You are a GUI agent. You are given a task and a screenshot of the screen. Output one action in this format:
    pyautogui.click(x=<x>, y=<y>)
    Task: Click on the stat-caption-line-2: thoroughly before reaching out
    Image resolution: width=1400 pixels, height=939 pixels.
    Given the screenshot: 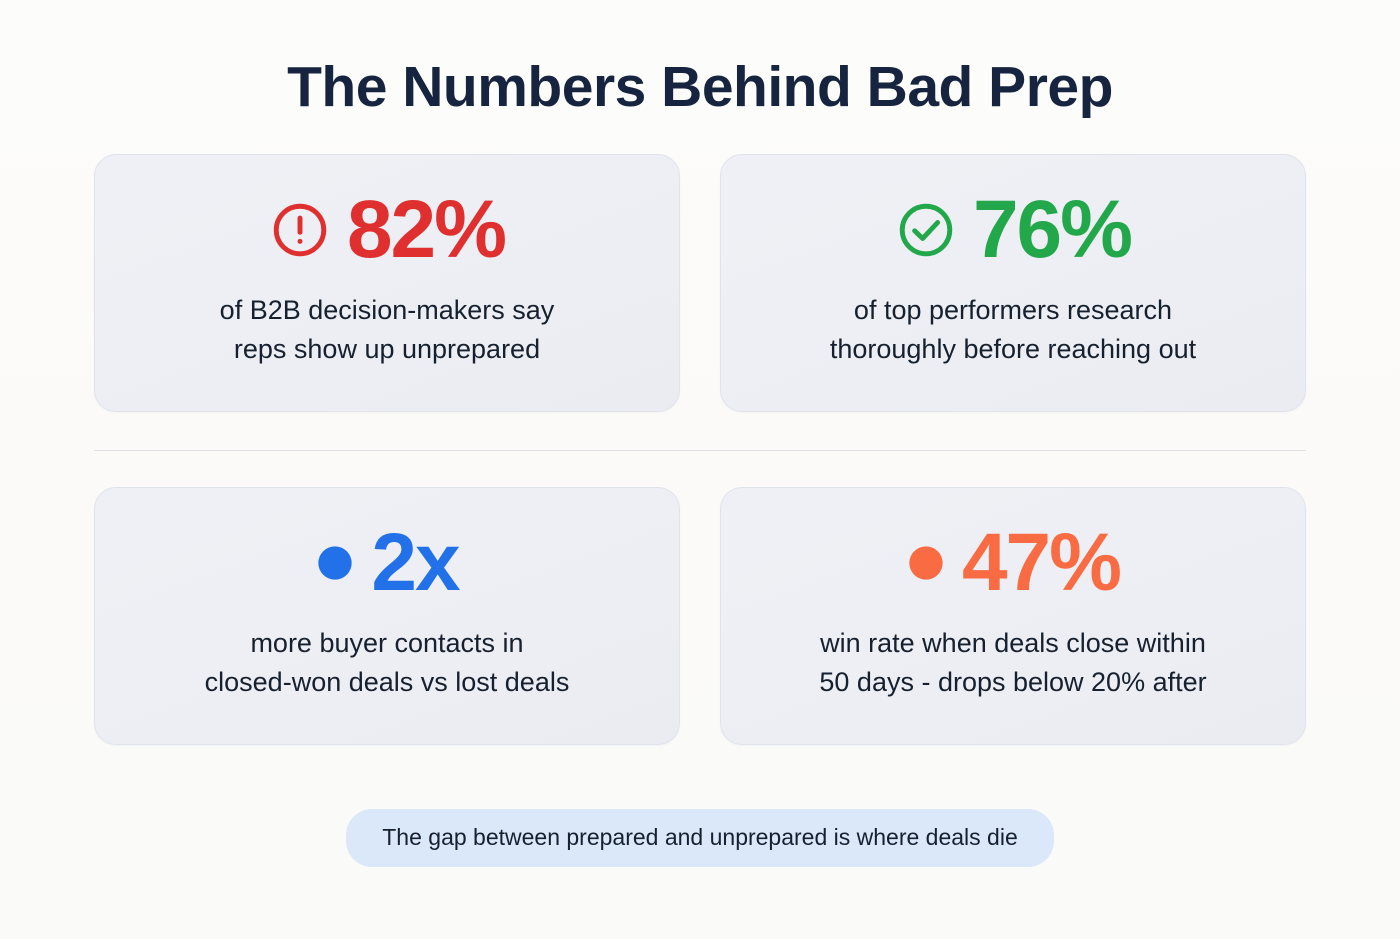 What is the action you would take?
    pyautogui.click(x=1013, y=348)
    